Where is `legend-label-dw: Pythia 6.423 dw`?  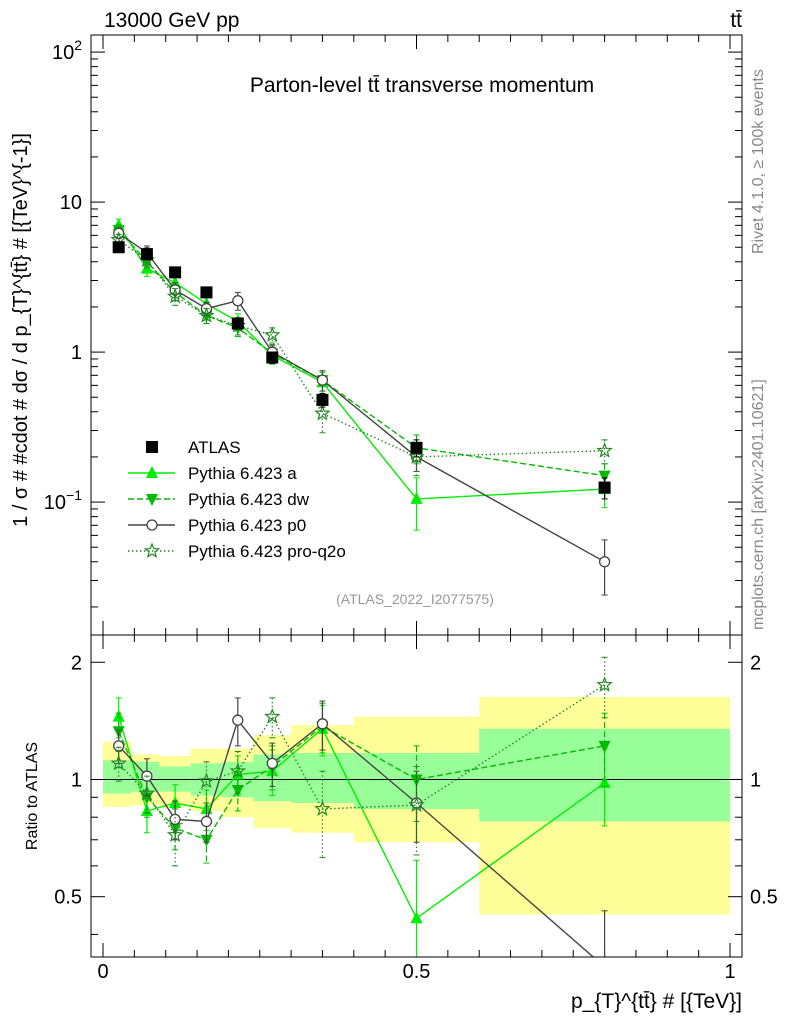 legend-label-dw: Pythia 6.423 dw is located at coordinates (249, 499).